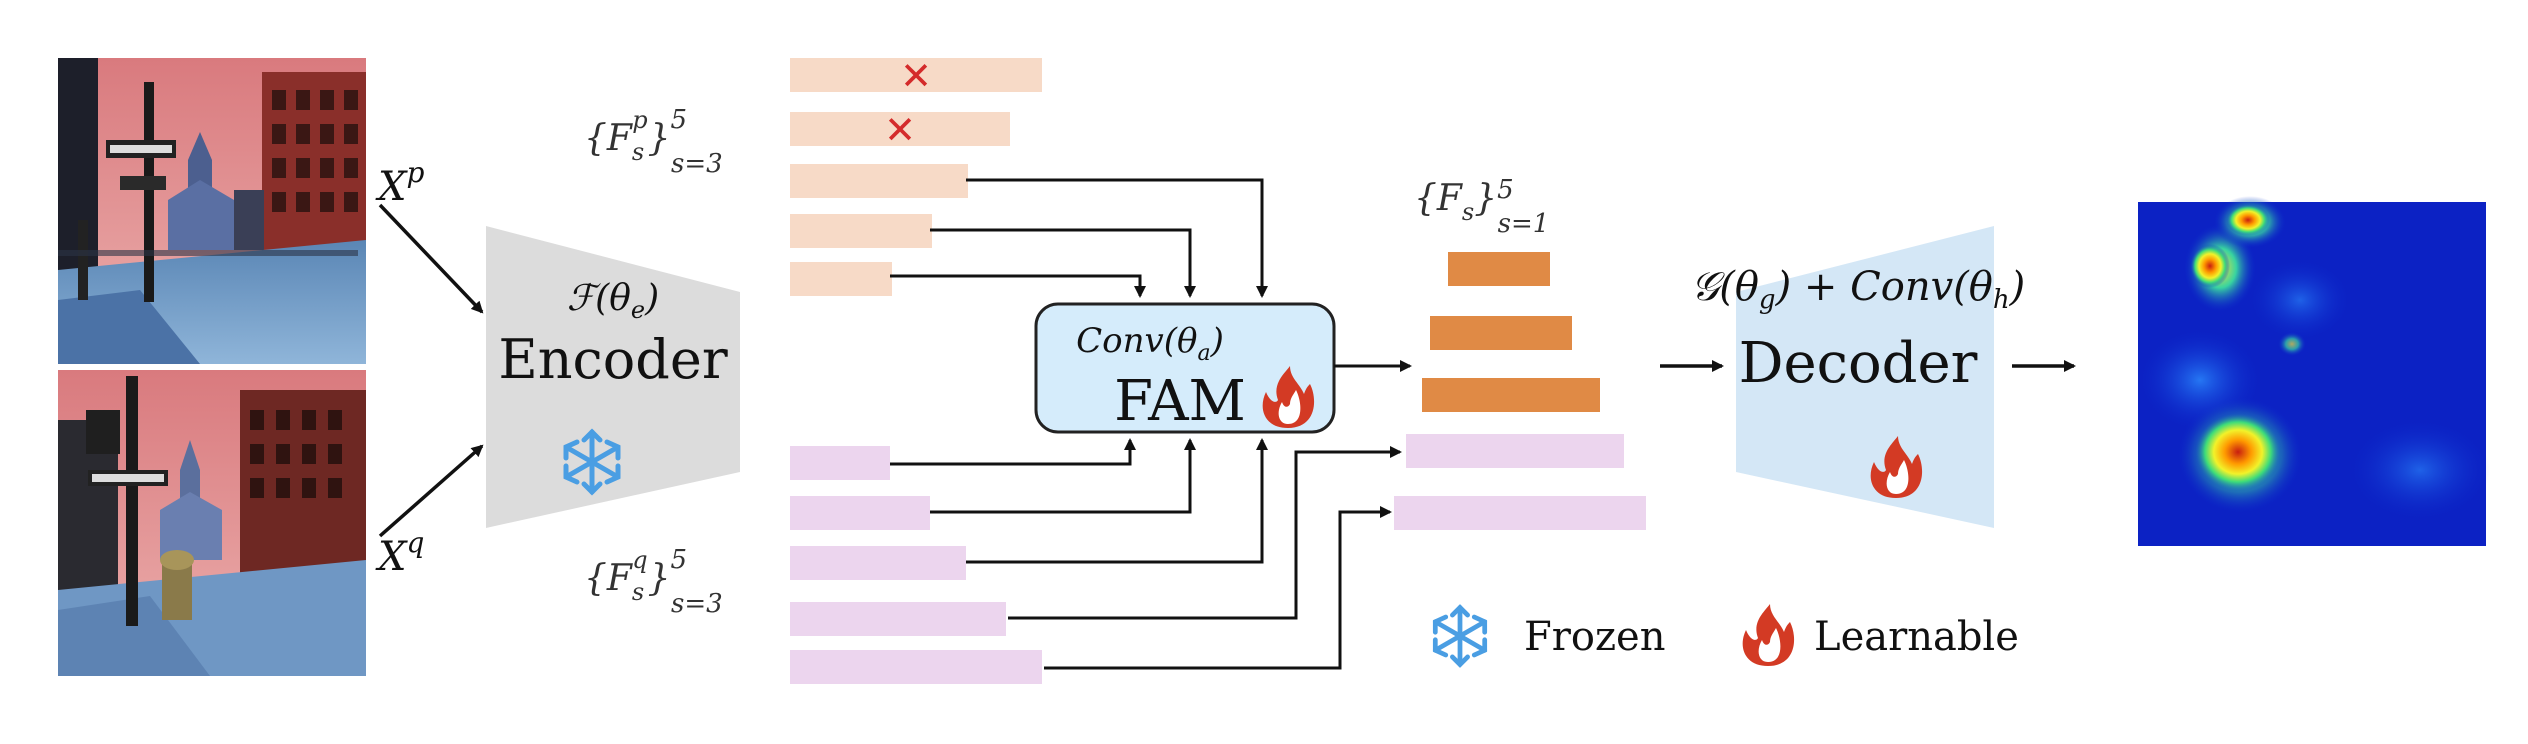 This screenshot has height=744, width=2528. I want to click on p-feature-bars: ✕✕, so click(916, 175).